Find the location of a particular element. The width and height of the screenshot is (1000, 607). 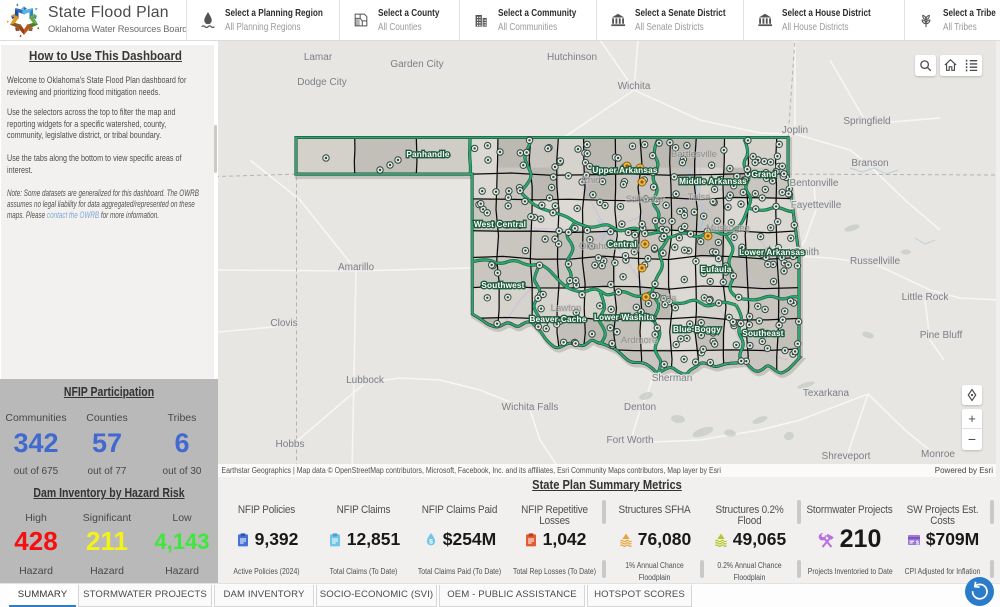

svg-text: Tulsa is located at coordinates (700, 197).